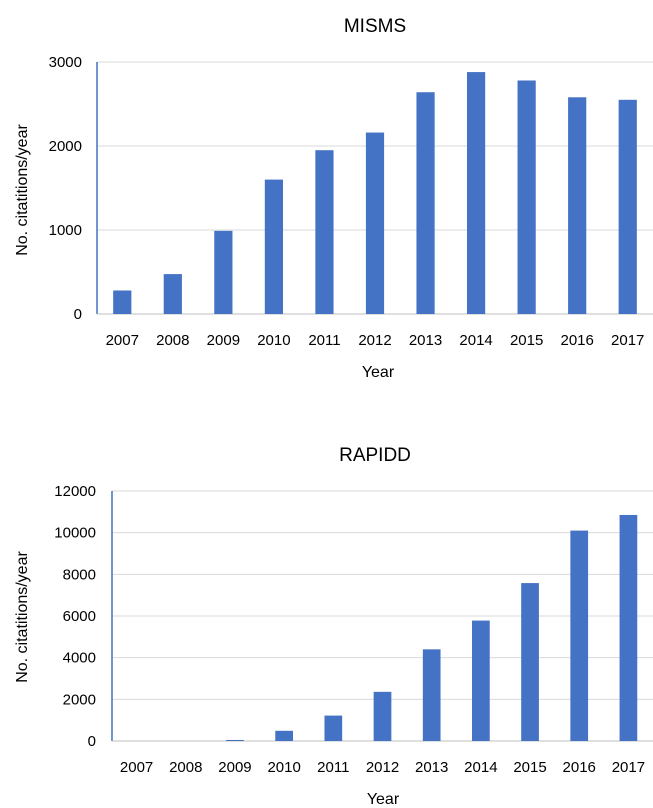 This screenshot has width=653, height=808. I want to click on y-tick-label: 10000, so click(75, 533).